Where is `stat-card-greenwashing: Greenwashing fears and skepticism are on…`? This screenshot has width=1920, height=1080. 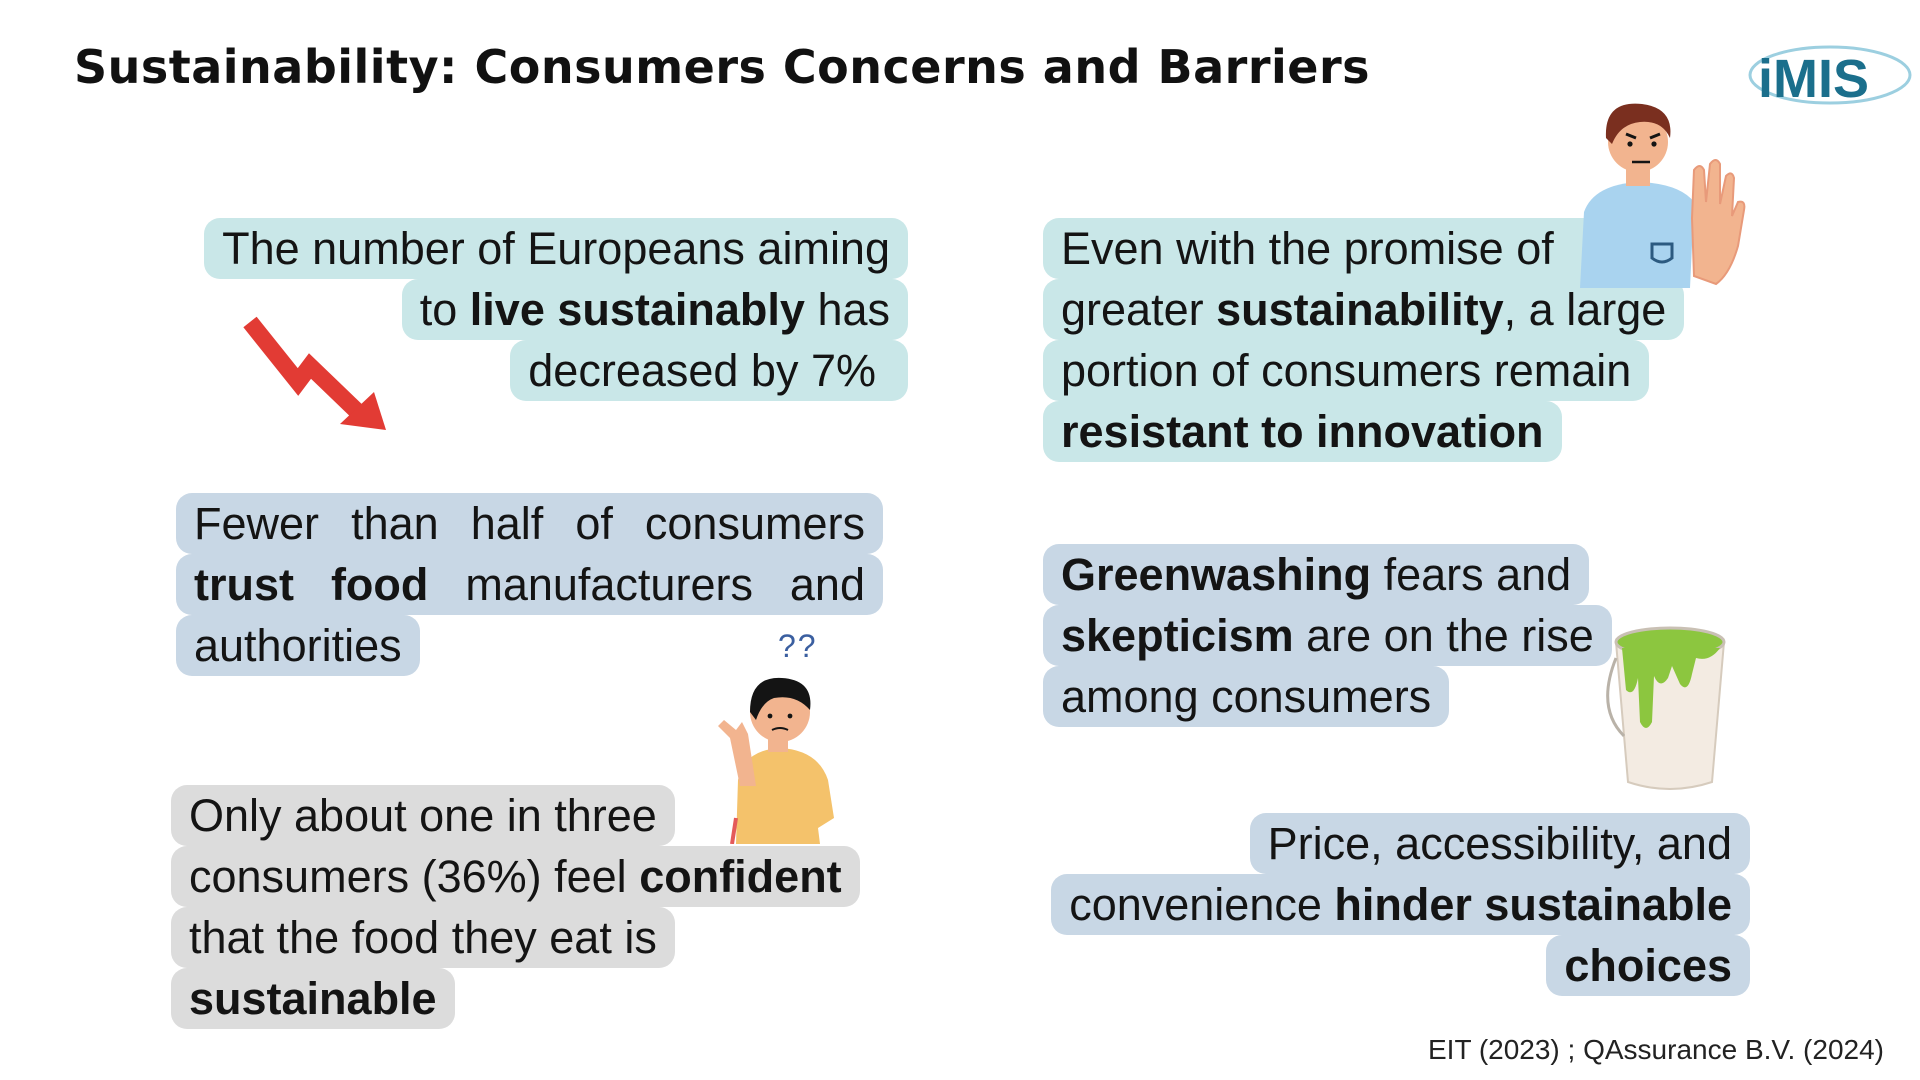
stat-card-greenwashing: Greenwashing fears and skepticism are on… is located at coordinates (1327, 635).